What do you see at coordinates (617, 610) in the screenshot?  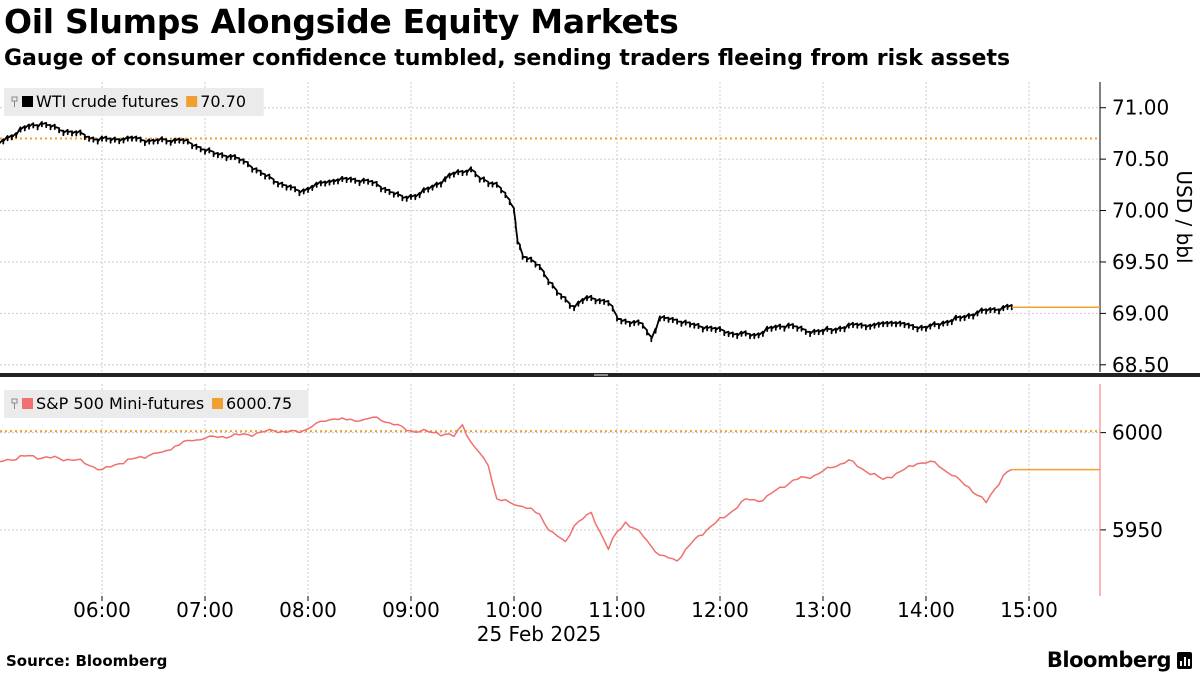 I see `x-tick-label: 11:00` at bounding box center [617, 610].